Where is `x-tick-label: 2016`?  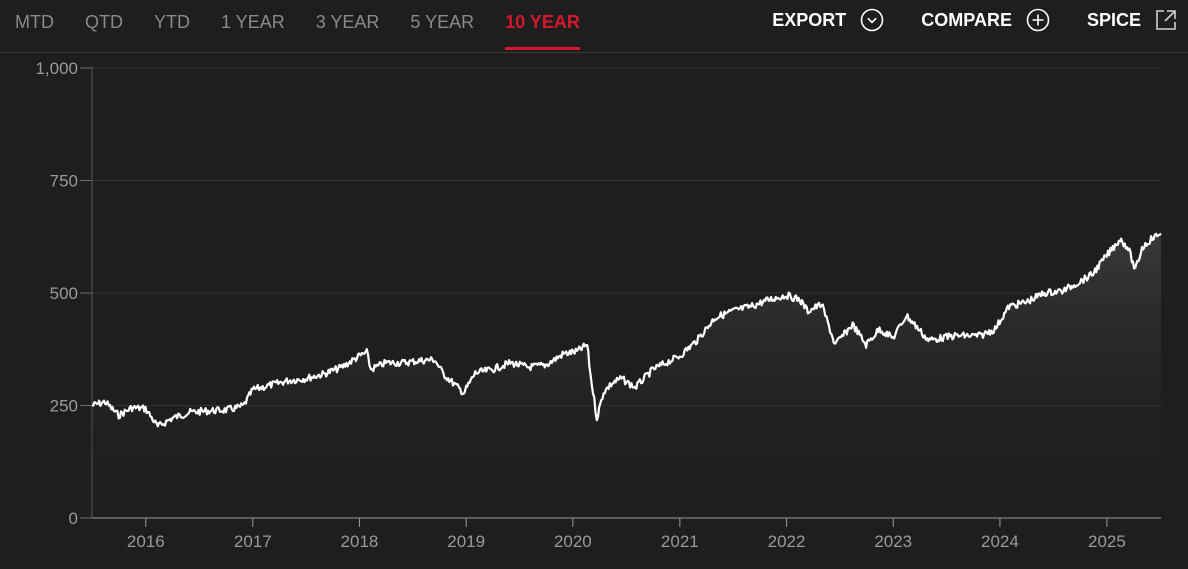 x-tick-label: 2016 is located at coordinates (146, 541).